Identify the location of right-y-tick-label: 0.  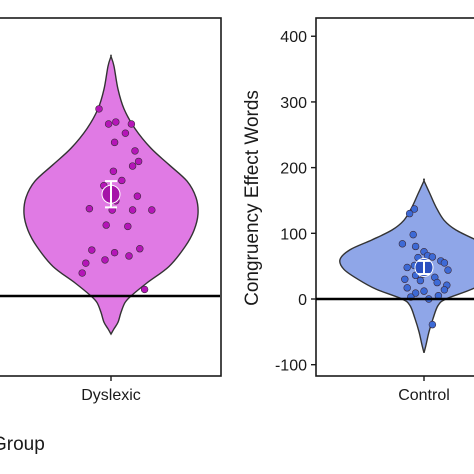
(302, 300).